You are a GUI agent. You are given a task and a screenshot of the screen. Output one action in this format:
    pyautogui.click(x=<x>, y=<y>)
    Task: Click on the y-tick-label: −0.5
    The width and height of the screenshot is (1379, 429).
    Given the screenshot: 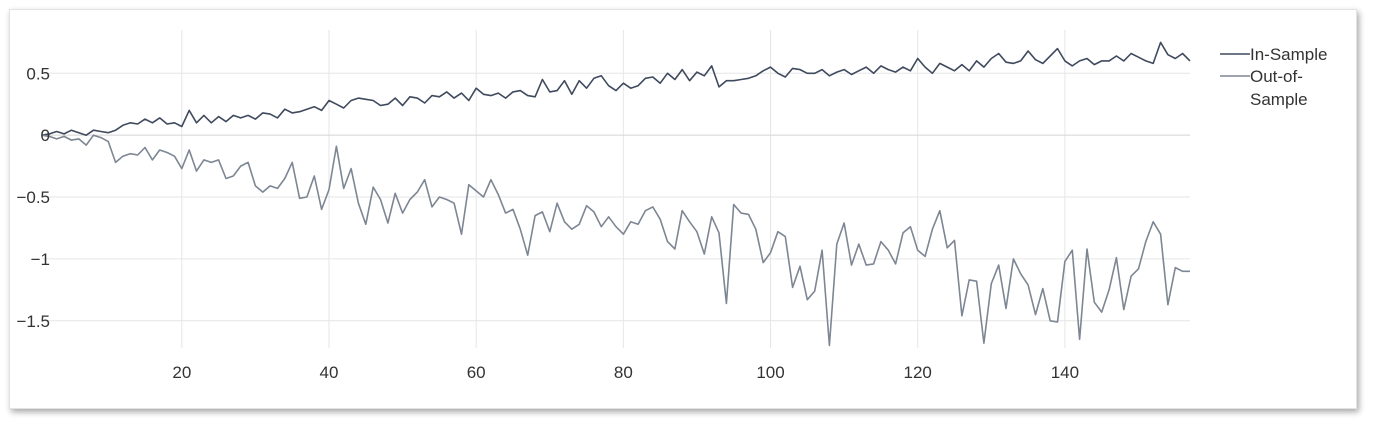 What is the action you would take?
    pyautogui.click(x=33, y=197)
    